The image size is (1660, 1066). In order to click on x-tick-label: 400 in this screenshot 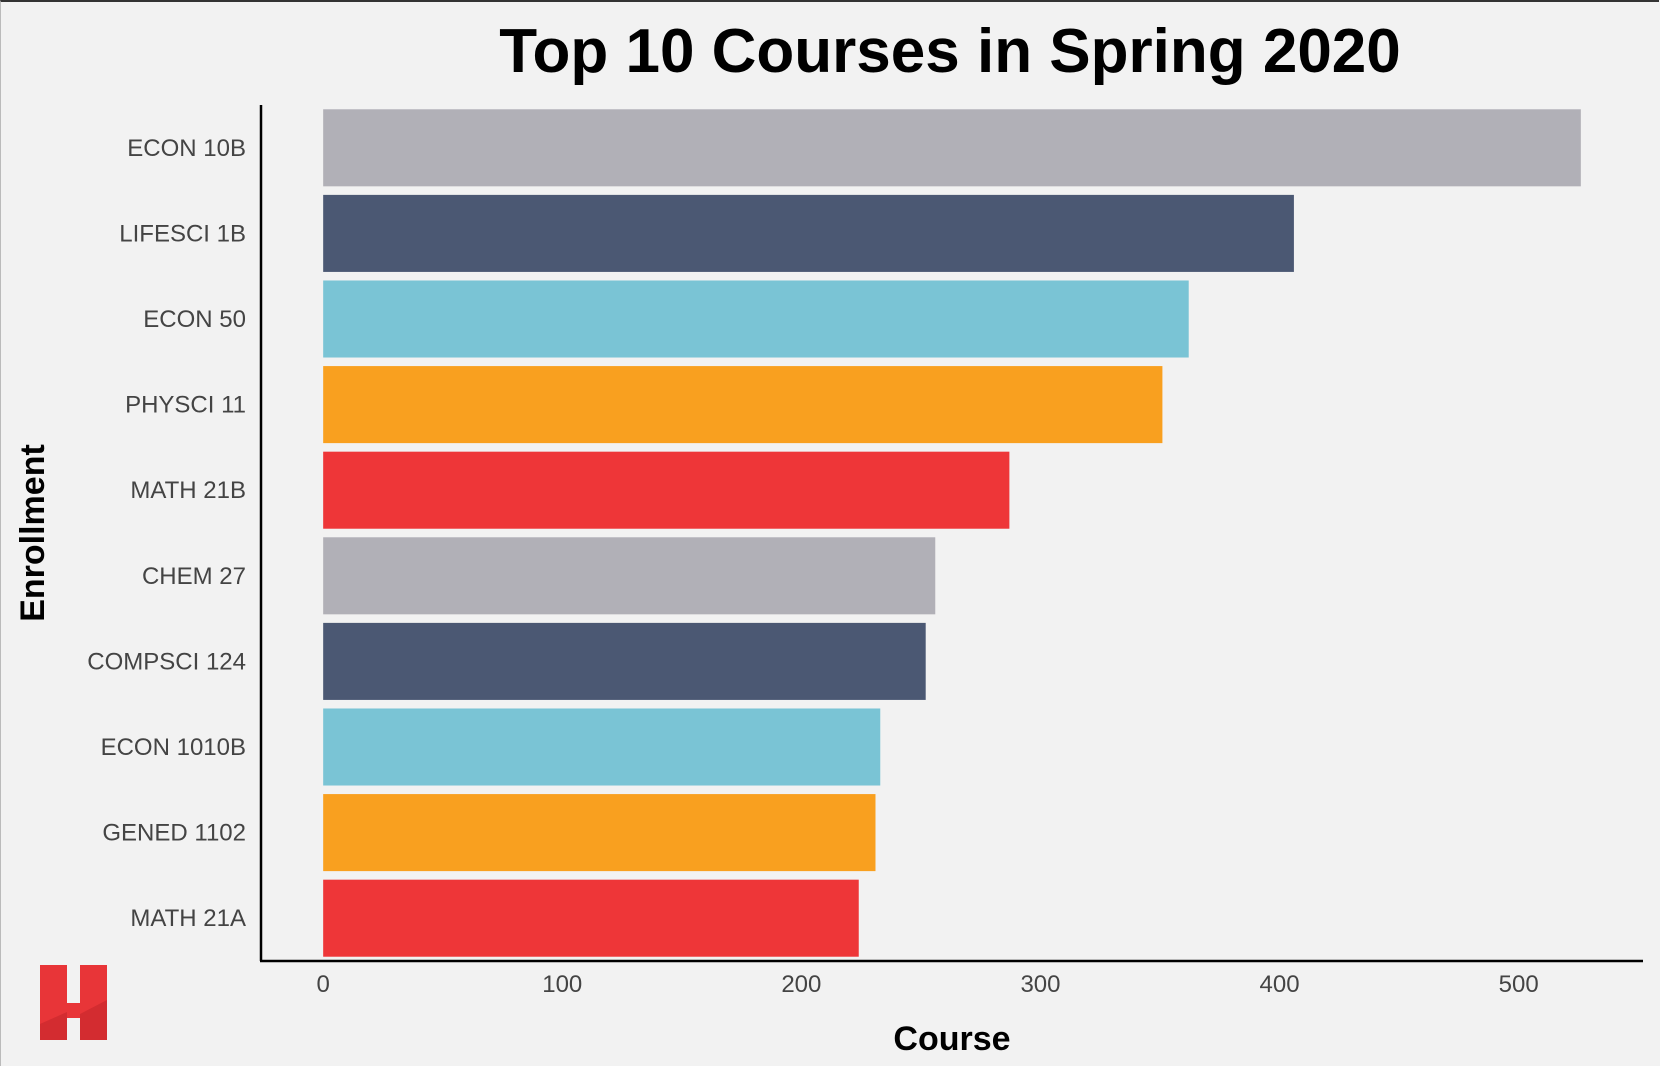, I will do `click(1280, 984)`.